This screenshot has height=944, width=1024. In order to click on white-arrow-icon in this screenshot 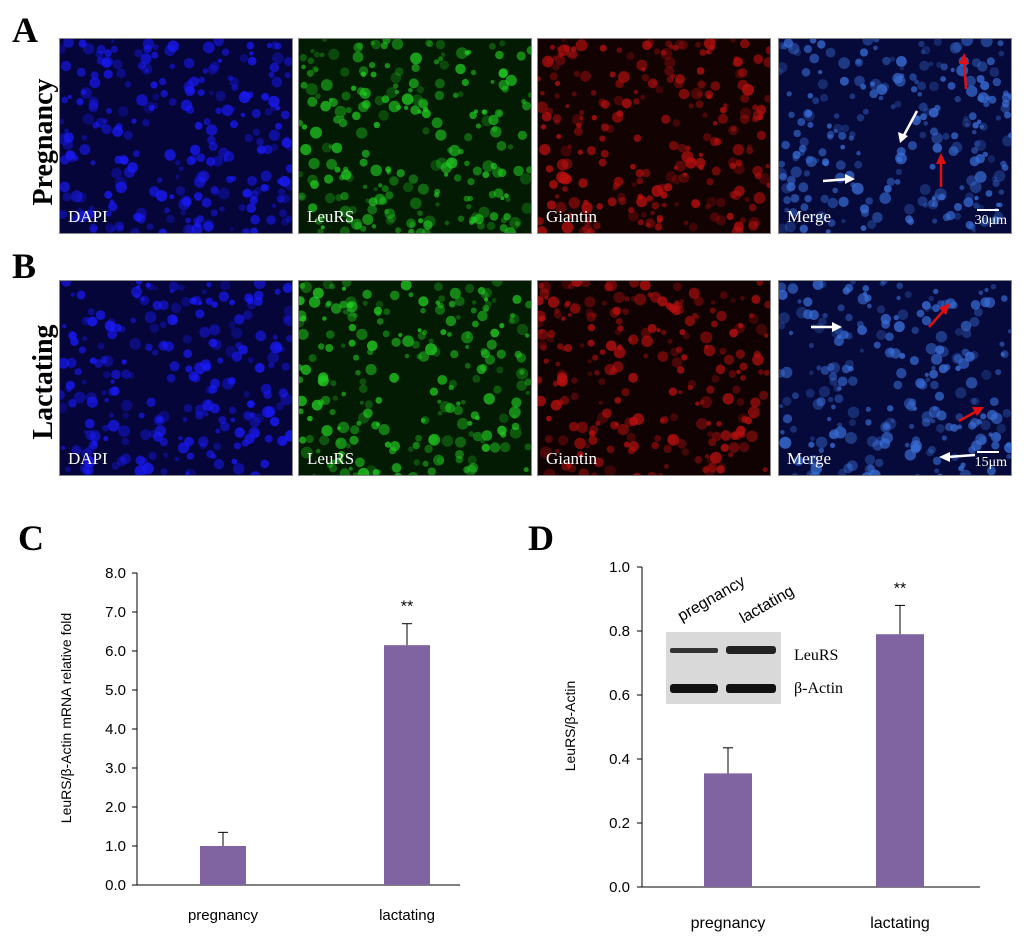, I will do `click(908, 126)`.